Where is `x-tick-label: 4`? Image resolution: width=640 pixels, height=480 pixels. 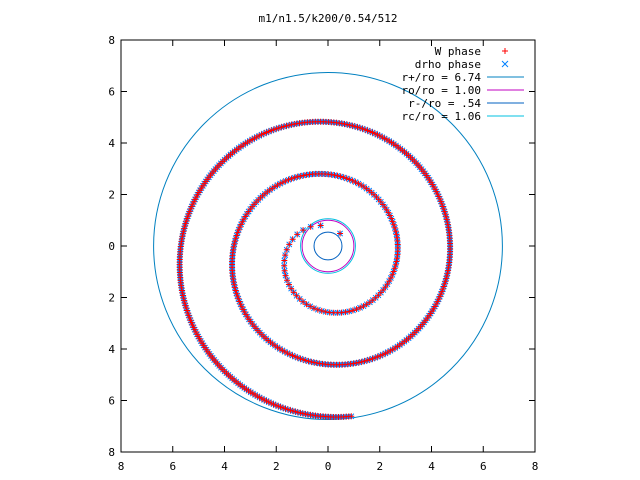
x-tick-label: 4 is located at coordinates (224, 466).